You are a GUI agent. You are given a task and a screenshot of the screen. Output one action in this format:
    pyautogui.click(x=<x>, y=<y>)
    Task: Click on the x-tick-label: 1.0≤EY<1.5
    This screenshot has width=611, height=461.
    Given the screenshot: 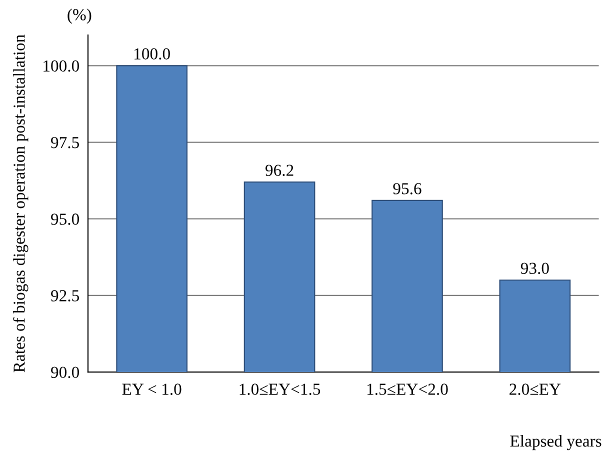 What is the action you would take?
    pyautogui.click(x=280, y=389)
    